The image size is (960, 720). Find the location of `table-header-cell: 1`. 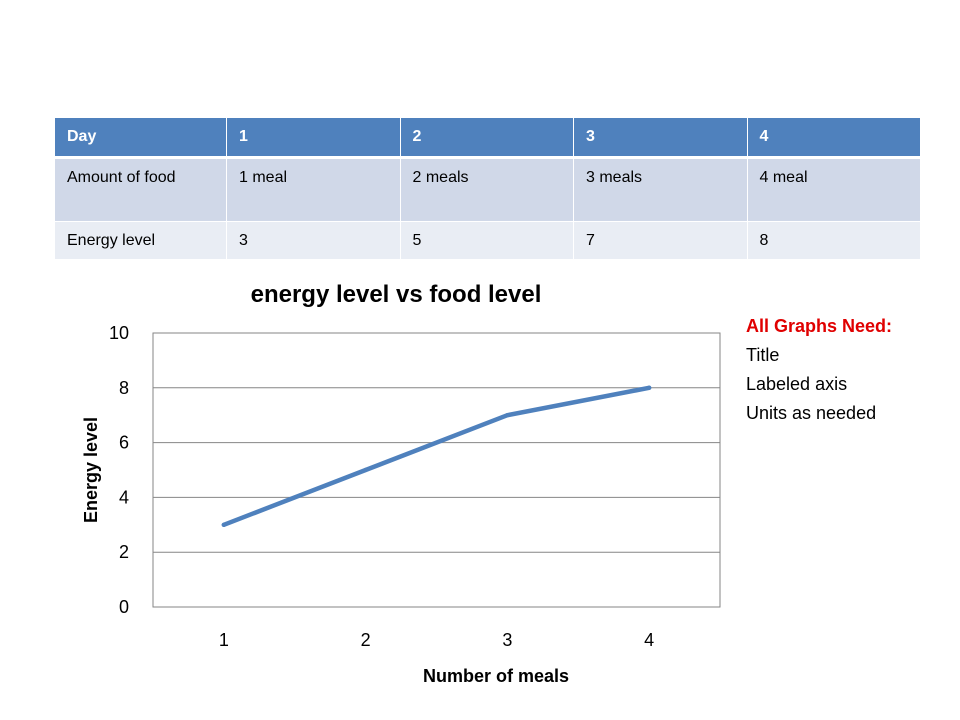

table-header-cell: 1 is located at coordinates (313, 138).